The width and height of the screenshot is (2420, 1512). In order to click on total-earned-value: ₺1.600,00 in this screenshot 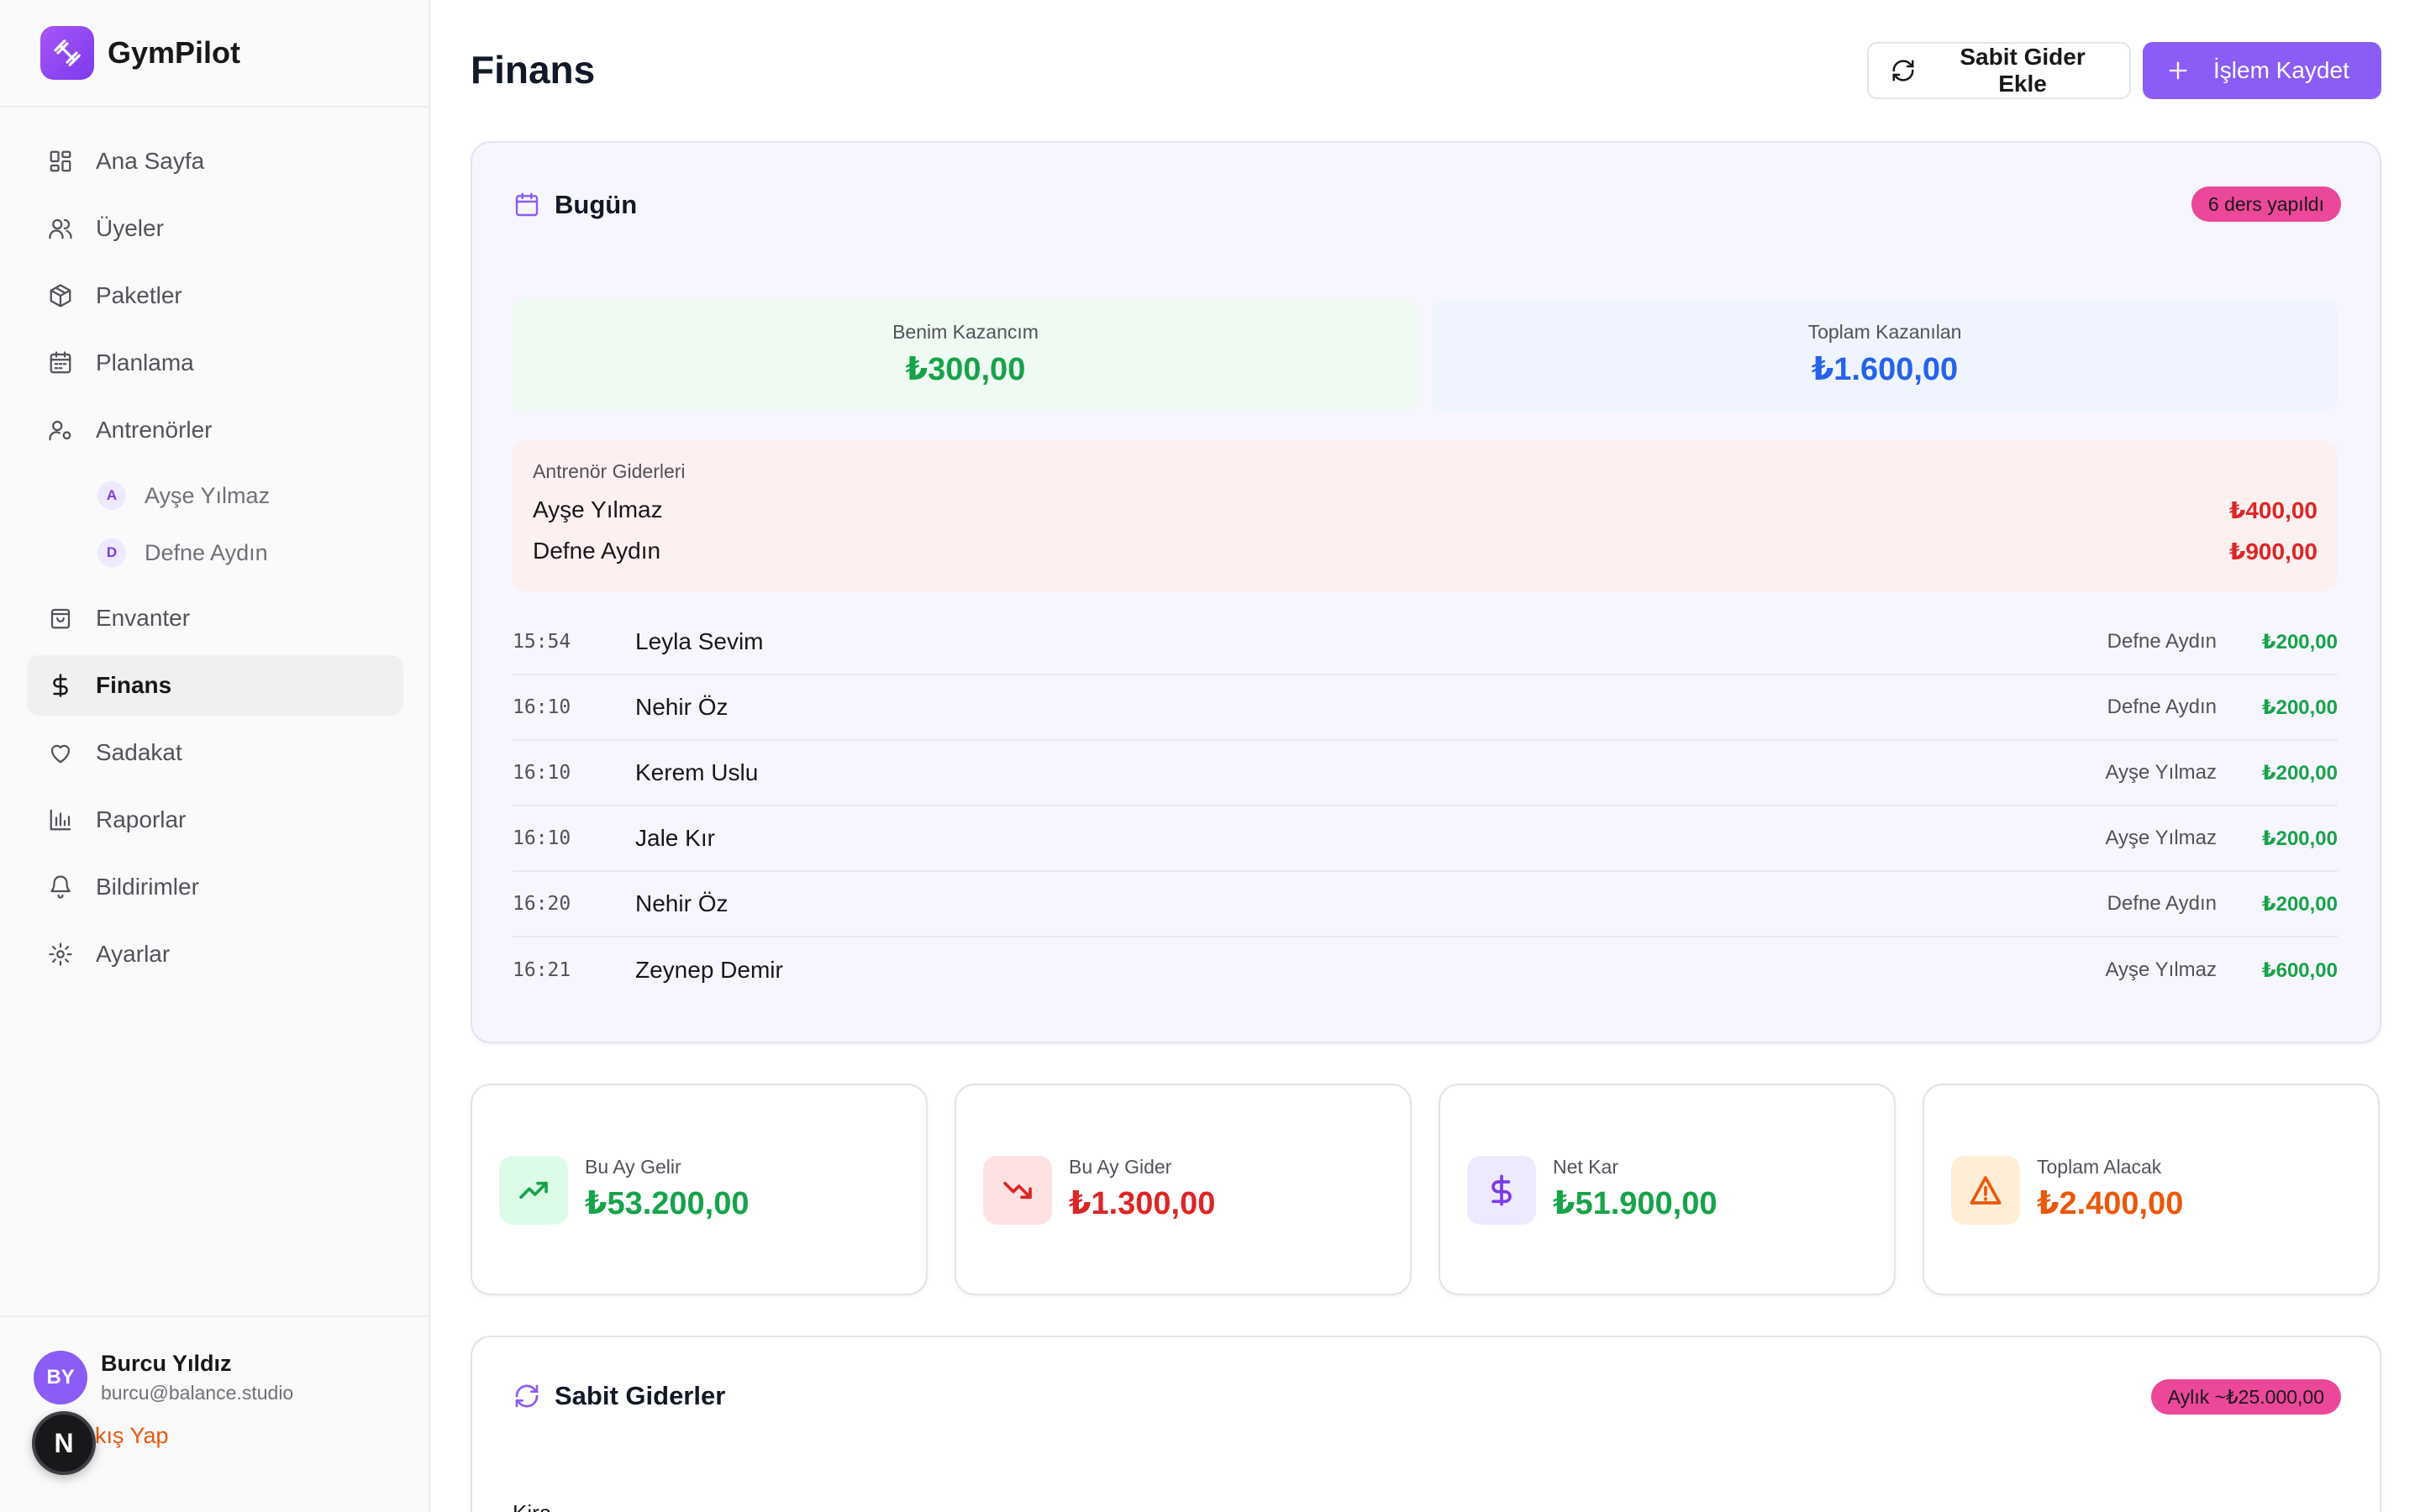, I will do `click(1885, 369)`.